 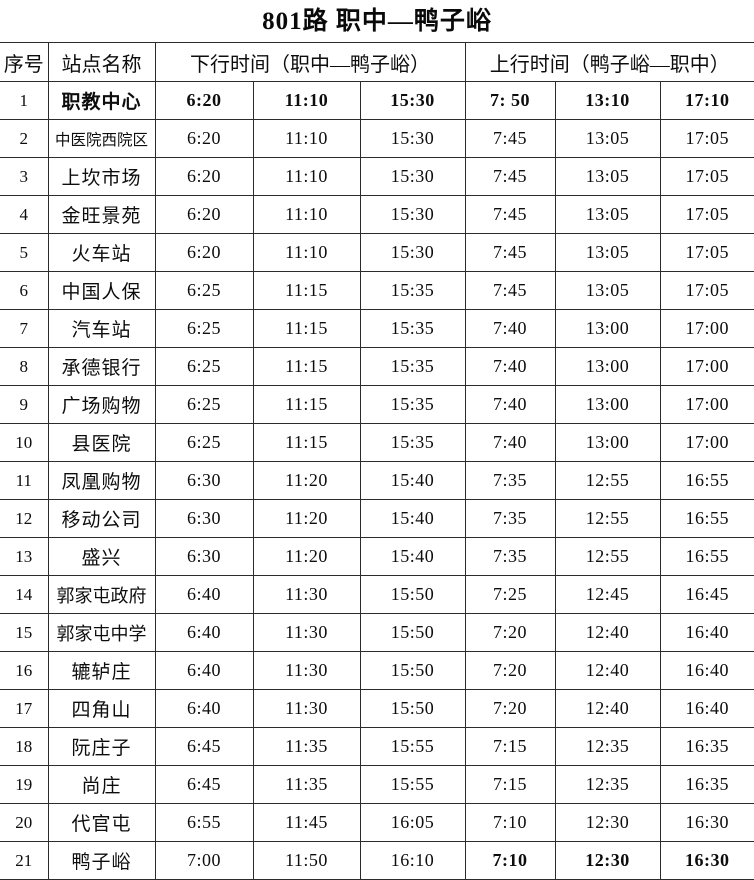 What do you see at coordinates (101, 328) in the screenshot?
I see `cell-stop-name: 汽车站` at bounding box center [101, 328].